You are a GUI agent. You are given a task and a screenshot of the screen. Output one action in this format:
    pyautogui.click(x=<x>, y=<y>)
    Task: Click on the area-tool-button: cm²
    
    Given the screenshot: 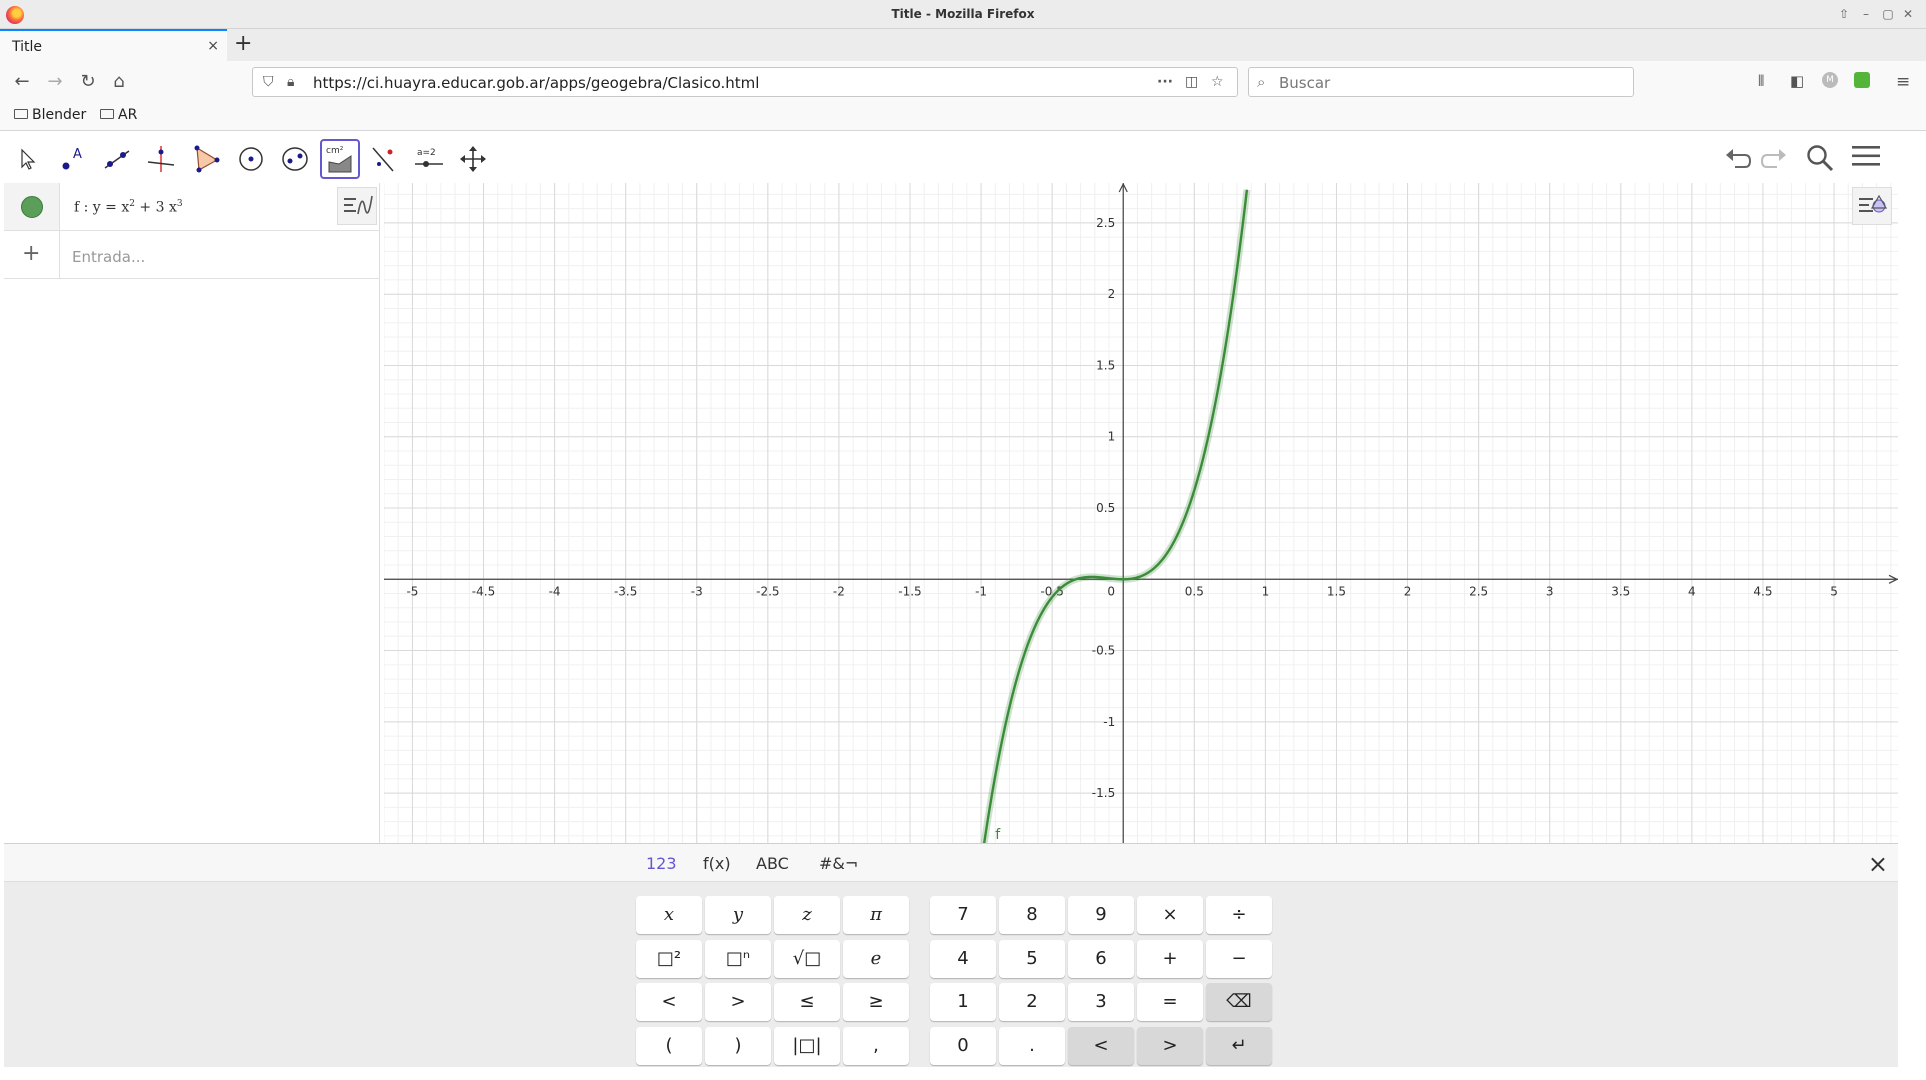 What is the action you would take?
    pyautogui.click(x=340, y=159)
    